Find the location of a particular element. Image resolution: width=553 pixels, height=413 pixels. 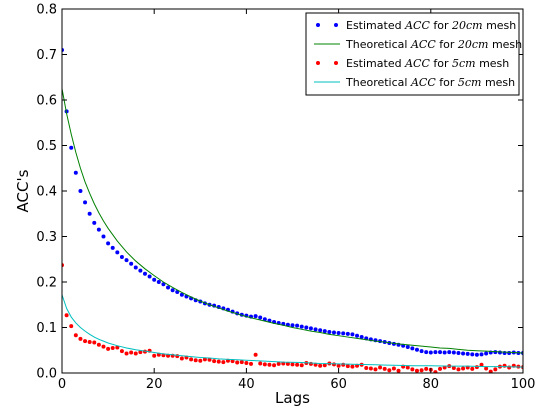

legend-label: Theoretical ACC for 20cm mesh is located at coordinates (433, 44).